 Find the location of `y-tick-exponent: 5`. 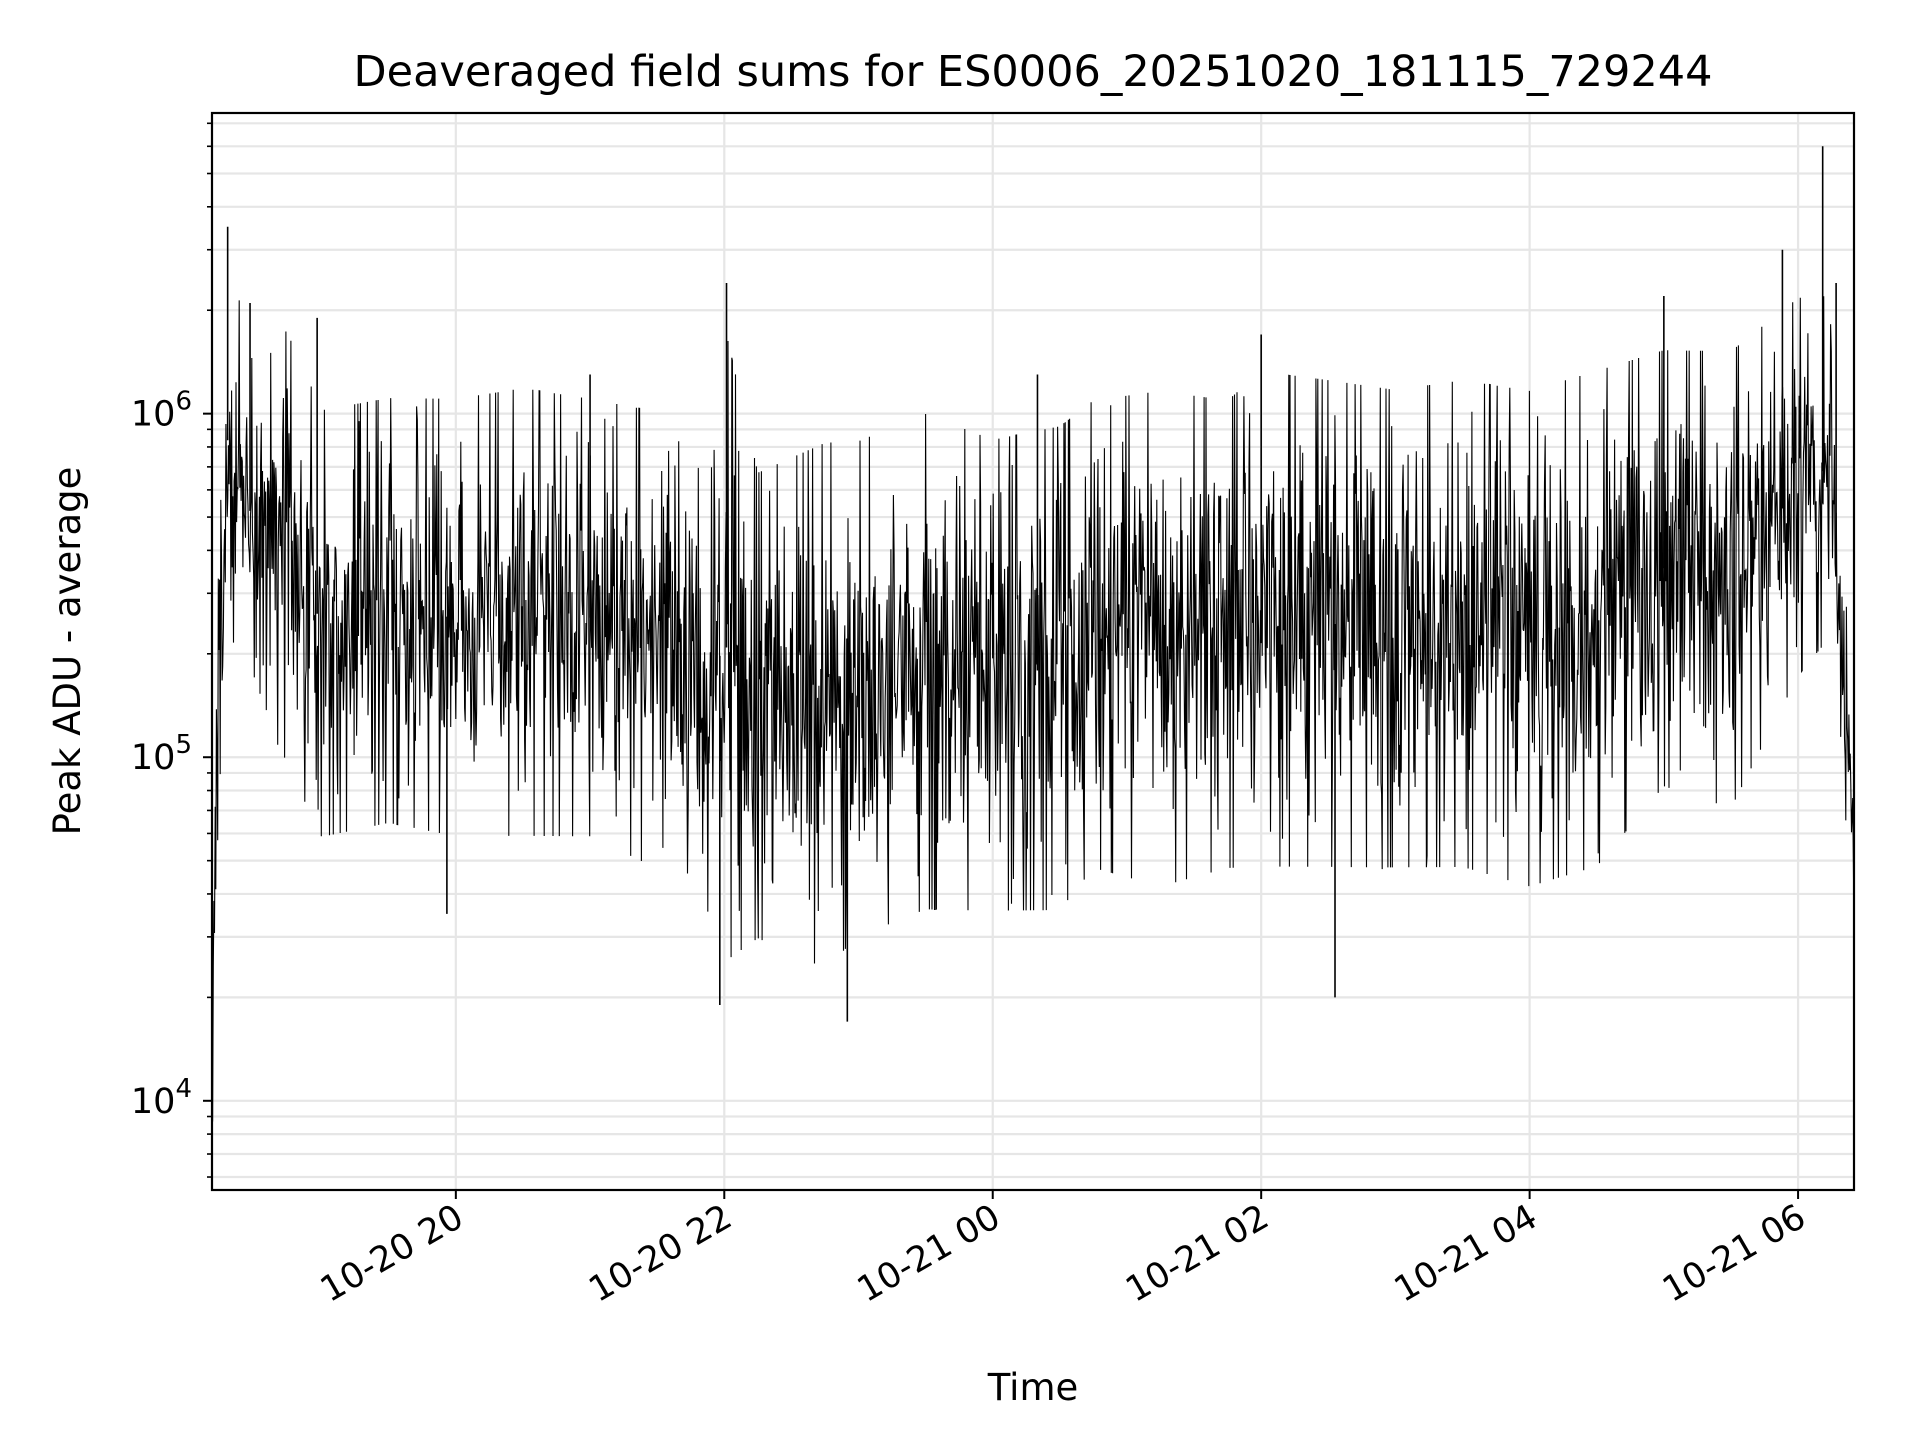

y-tick-exponent: 5 is located at coordinates (183, 745).